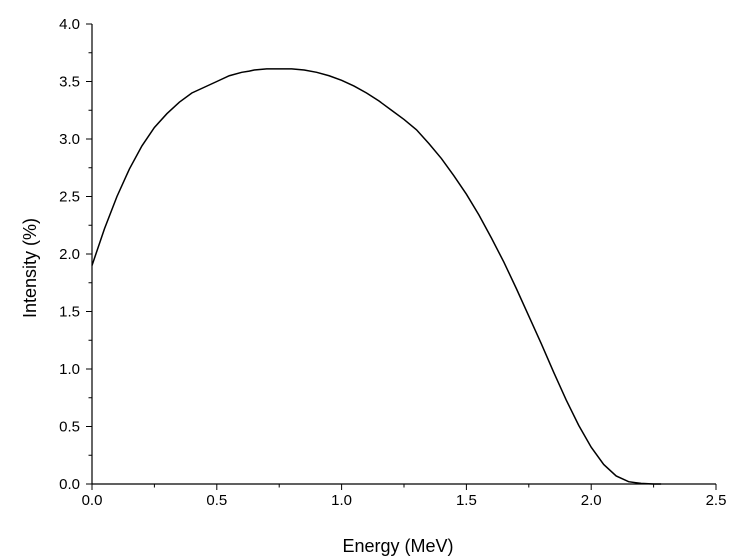 Image resolution: width=737 pixels, height=556 pixels. What do you see at coordinates (397, 546) in the screenshot?
I see `x-axis-title: Energy (MeV)` at bounding box center [397, 546].